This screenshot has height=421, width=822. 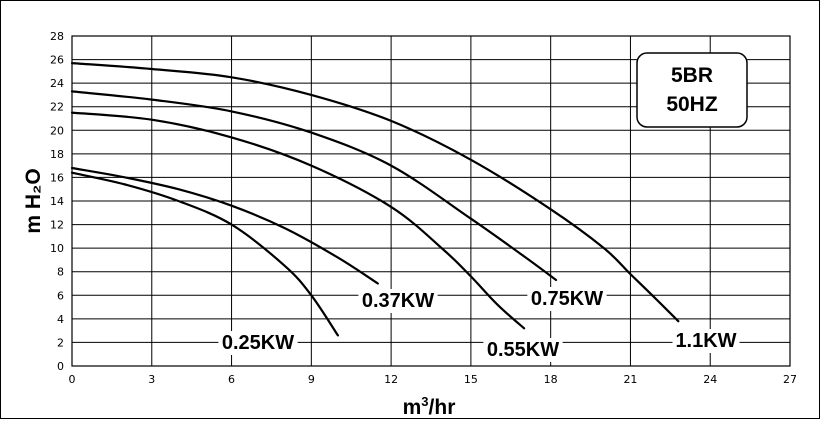 I want to click on series-line-0-25kw, so click(x=204, y=254).